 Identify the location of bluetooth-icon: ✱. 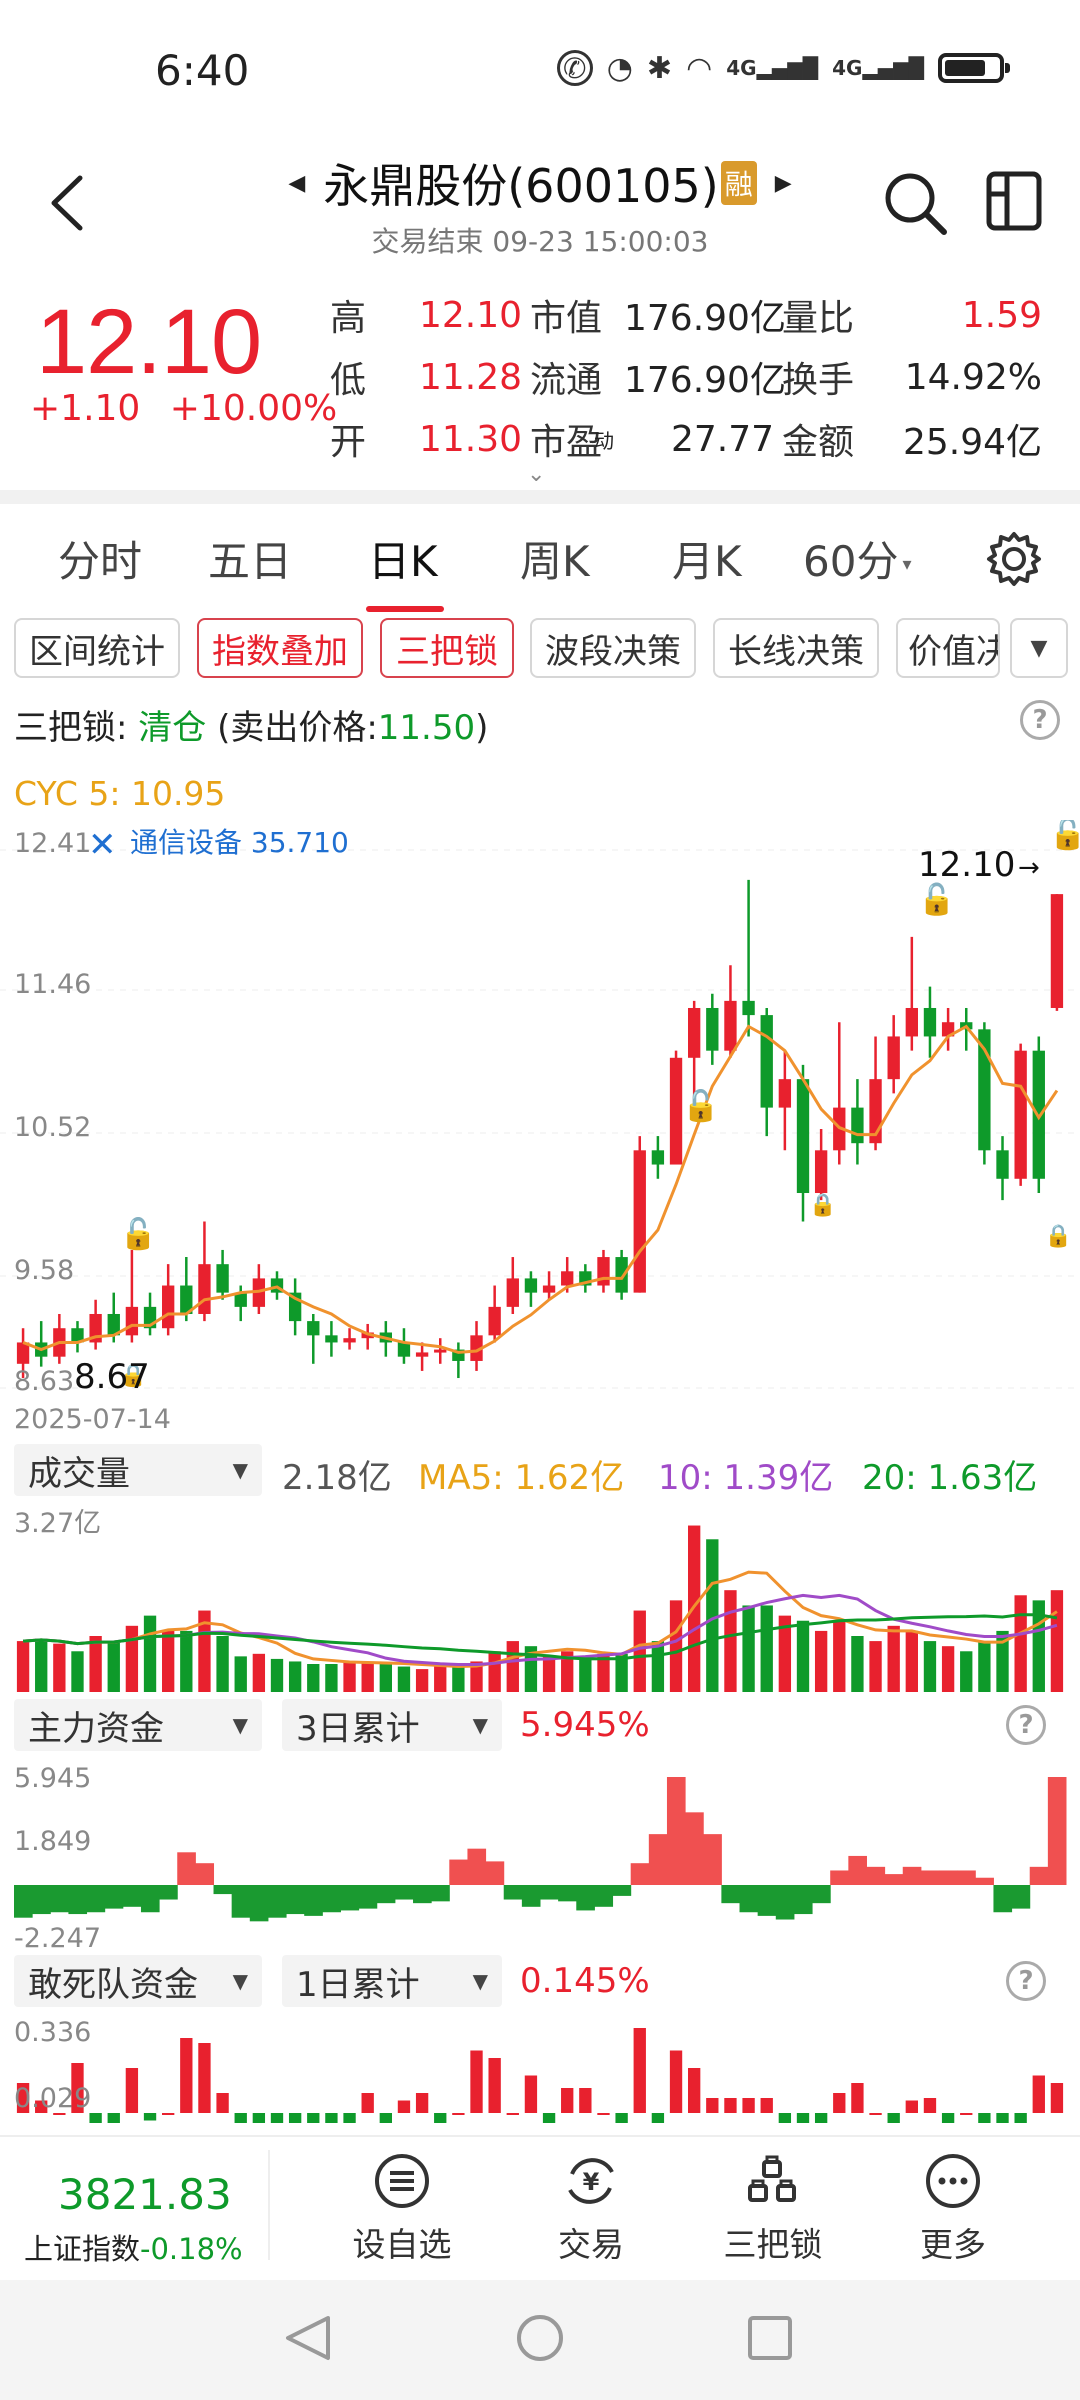
(659, 68).